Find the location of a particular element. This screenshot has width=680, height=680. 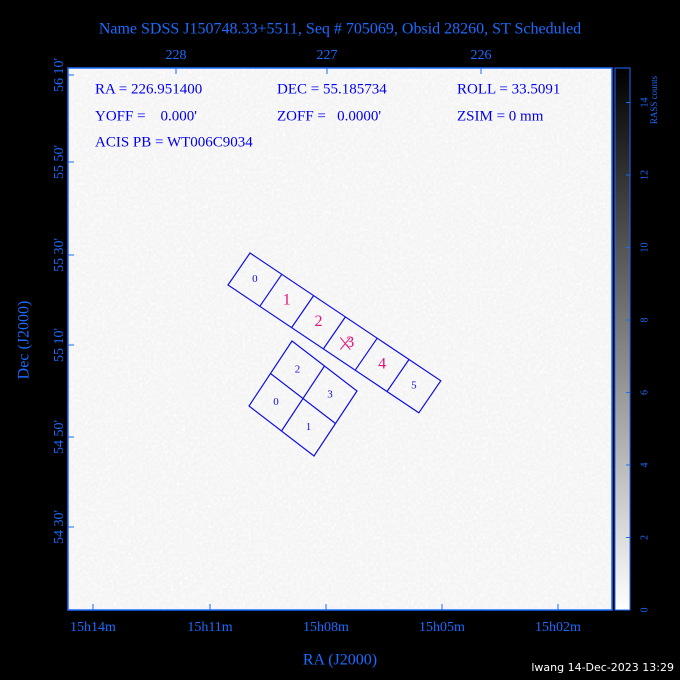

left-tick-label: 56 10' is located at coordinates (59, 75).